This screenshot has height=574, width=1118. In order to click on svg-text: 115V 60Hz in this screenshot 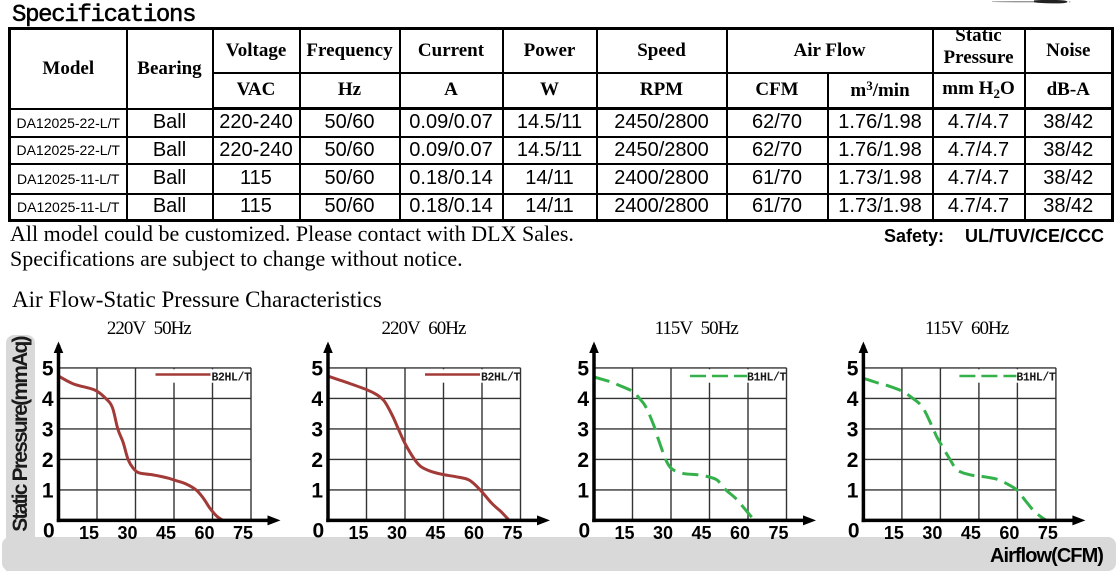, I will do `click(967, 328)`.